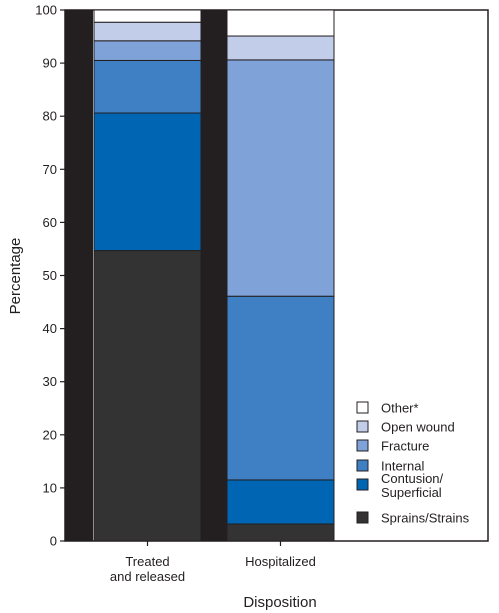  Describe the element at coordinates (50, 381) in the screenshot. I see `y-tick-label: 30` at that location.